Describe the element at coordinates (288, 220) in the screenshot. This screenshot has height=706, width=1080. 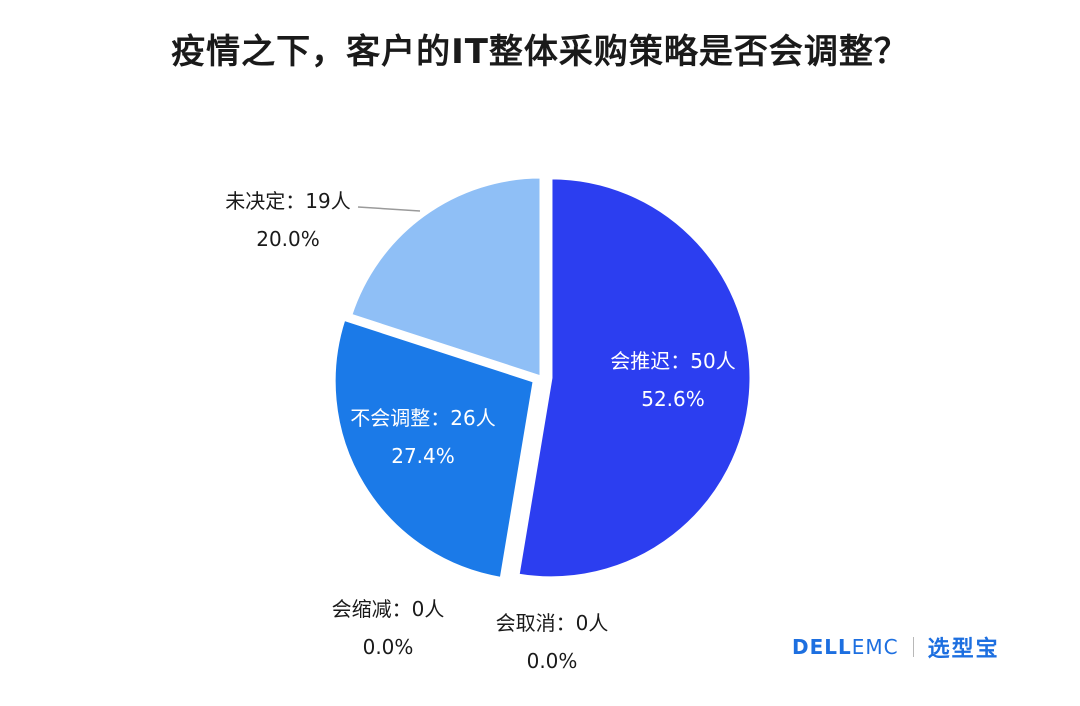
I see `label-weijueding: 未决定：19人 20.0%` at that location.